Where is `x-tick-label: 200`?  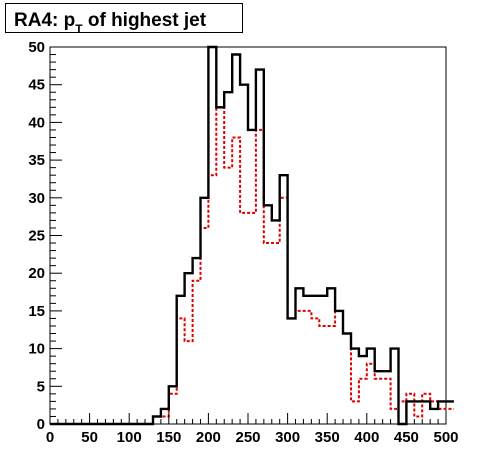
x-tick-label: 200 is located at coordinates (208, 437).